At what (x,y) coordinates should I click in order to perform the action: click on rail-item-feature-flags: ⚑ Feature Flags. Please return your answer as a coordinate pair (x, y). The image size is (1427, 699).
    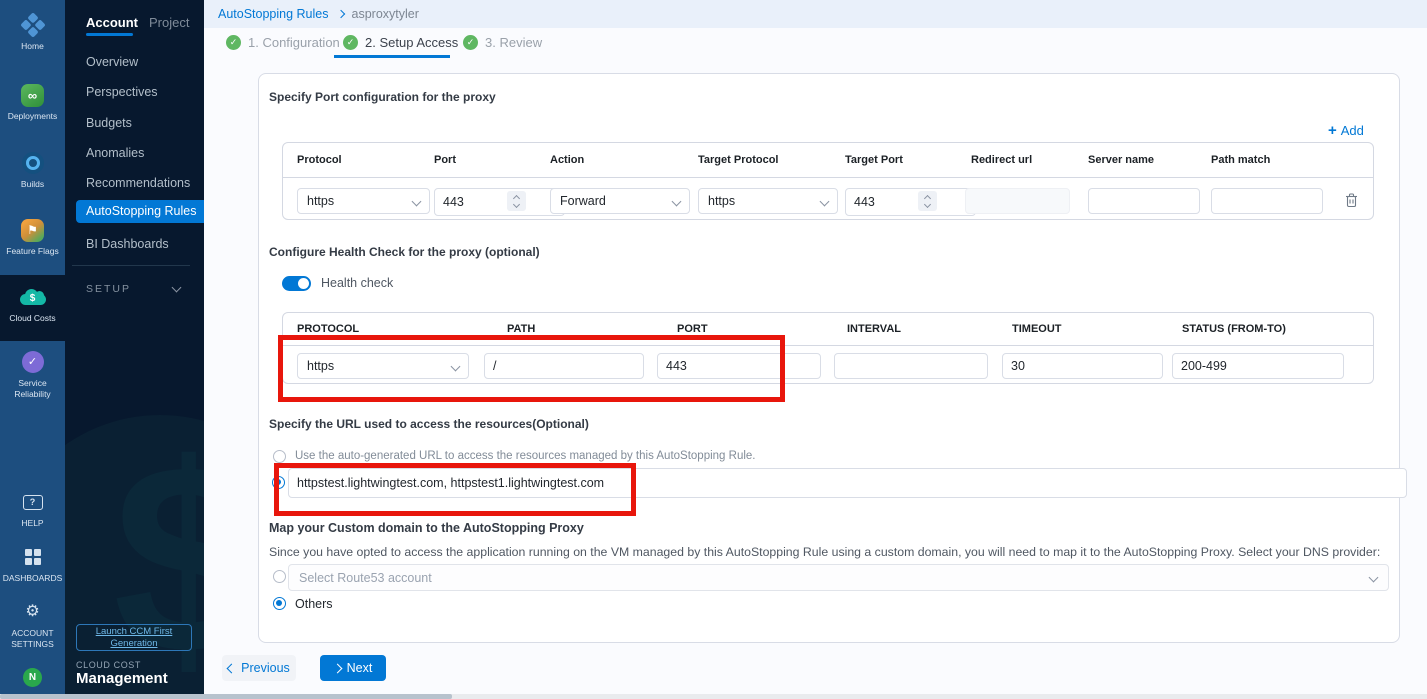
    Looking at the image, I should click on (32, 237).